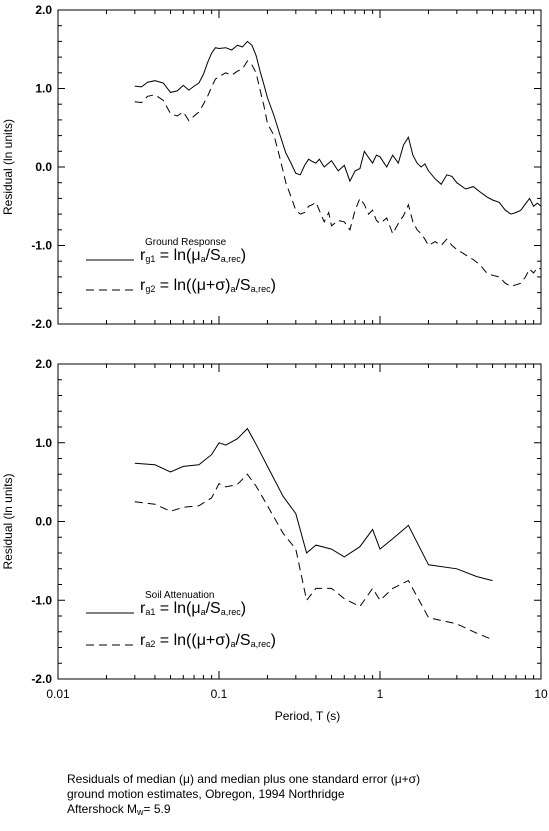 The height and width of the screenshot is (831, 549). I want to click on legend-entry-text: ra1 = ln(μa/Sa,rec), so click(193, 608).